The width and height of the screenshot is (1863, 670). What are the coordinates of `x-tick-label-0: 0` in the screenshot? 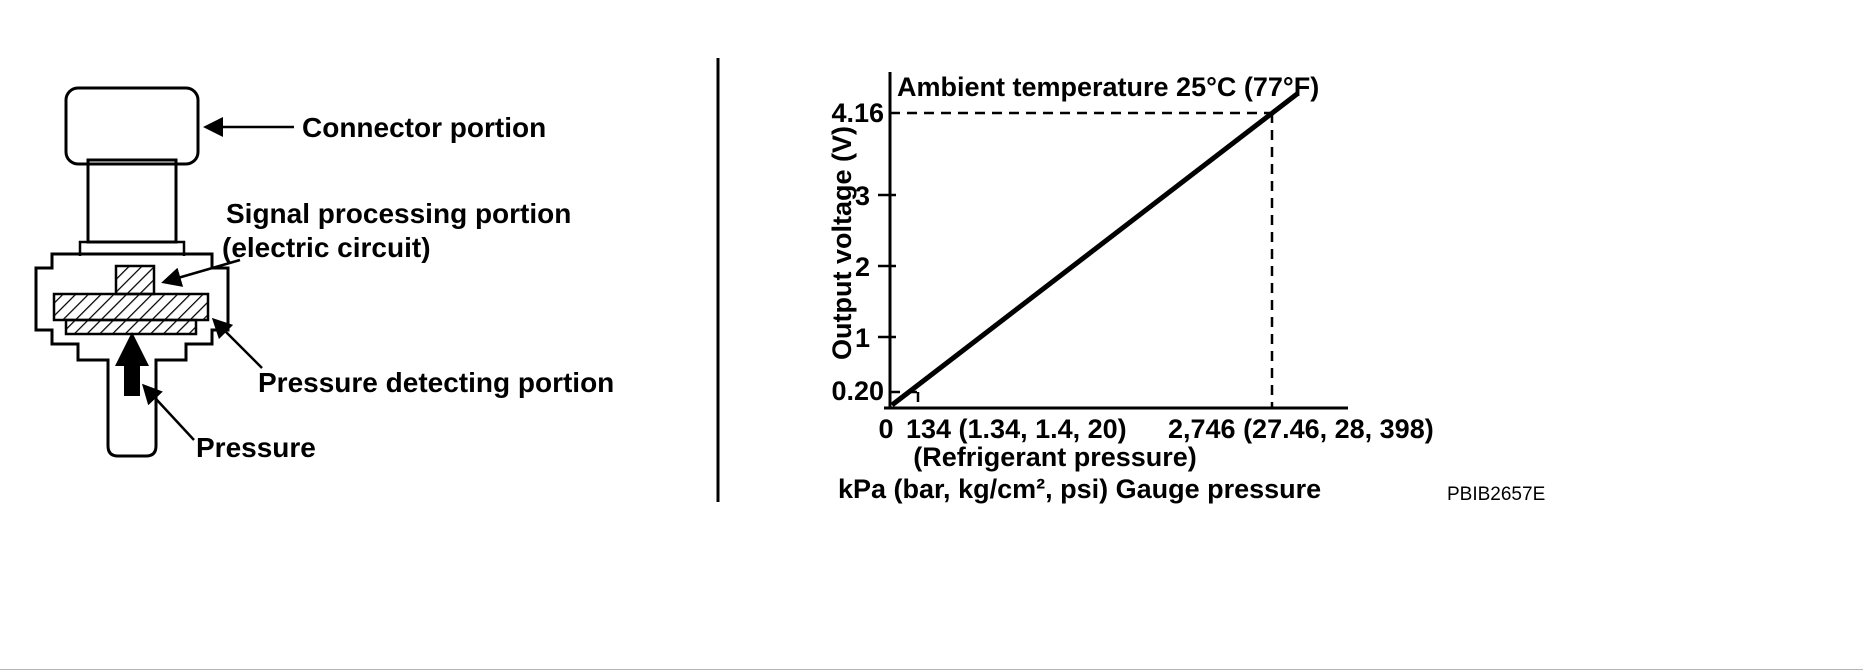 It's located at (885, 429).